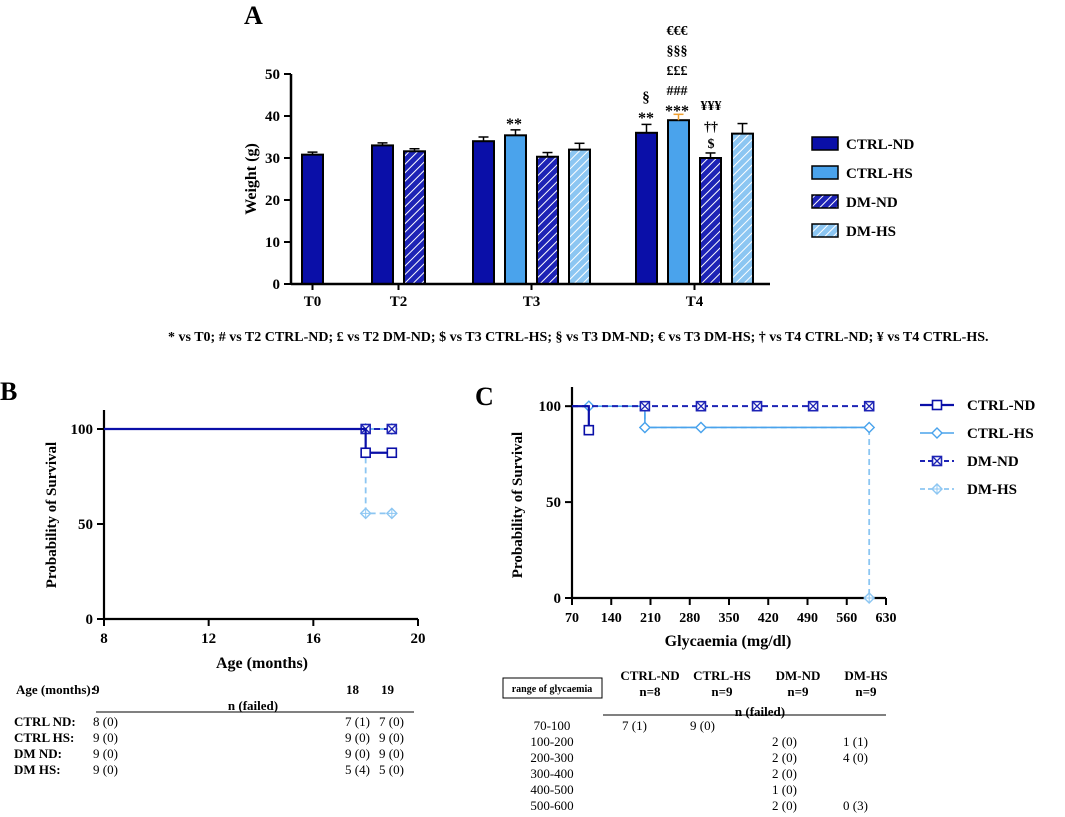  What do you see at coordinates (272, 243) in the screenshot?
I see `chart-a-ytick-label-10: 10` at bounding box center [272, 243].